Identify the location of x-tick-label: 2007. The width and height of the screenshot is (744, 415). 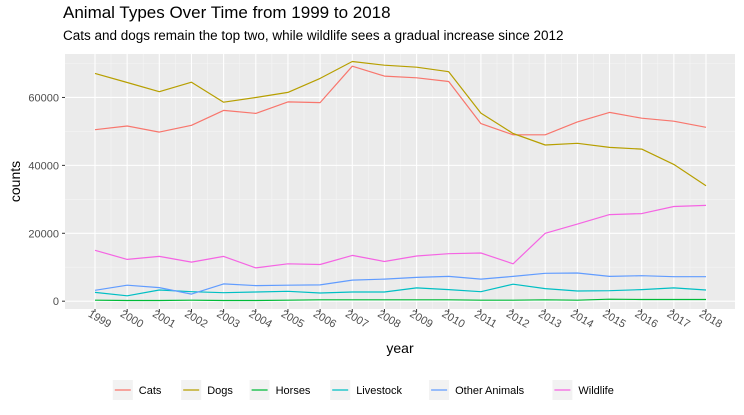
(356, 319).